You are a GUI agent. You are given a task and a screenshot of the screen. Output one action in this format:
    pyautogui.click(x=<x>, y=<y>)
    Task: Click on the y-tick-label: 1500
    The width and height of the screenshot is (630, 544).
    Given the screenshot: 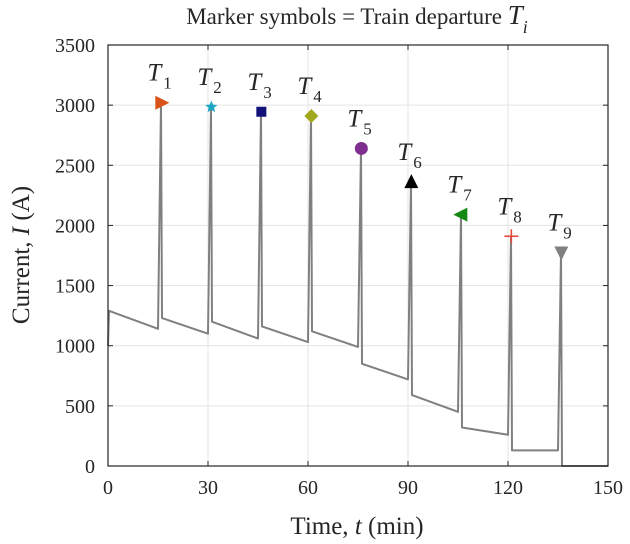 What is the action you would take?
    pyautogui.click(x=75, y=287)
    